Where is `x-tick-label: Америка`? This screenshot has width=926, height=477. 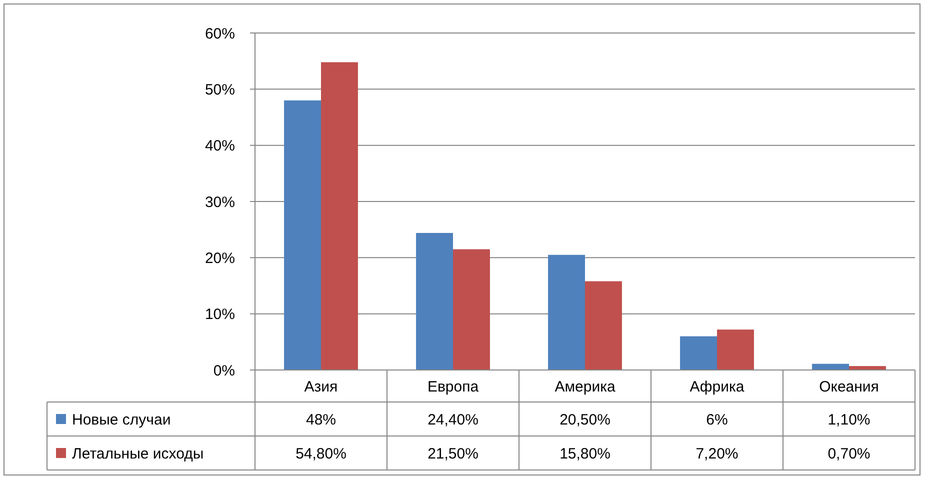
x-tick-label: Америка is located at coordinates (585, 387).